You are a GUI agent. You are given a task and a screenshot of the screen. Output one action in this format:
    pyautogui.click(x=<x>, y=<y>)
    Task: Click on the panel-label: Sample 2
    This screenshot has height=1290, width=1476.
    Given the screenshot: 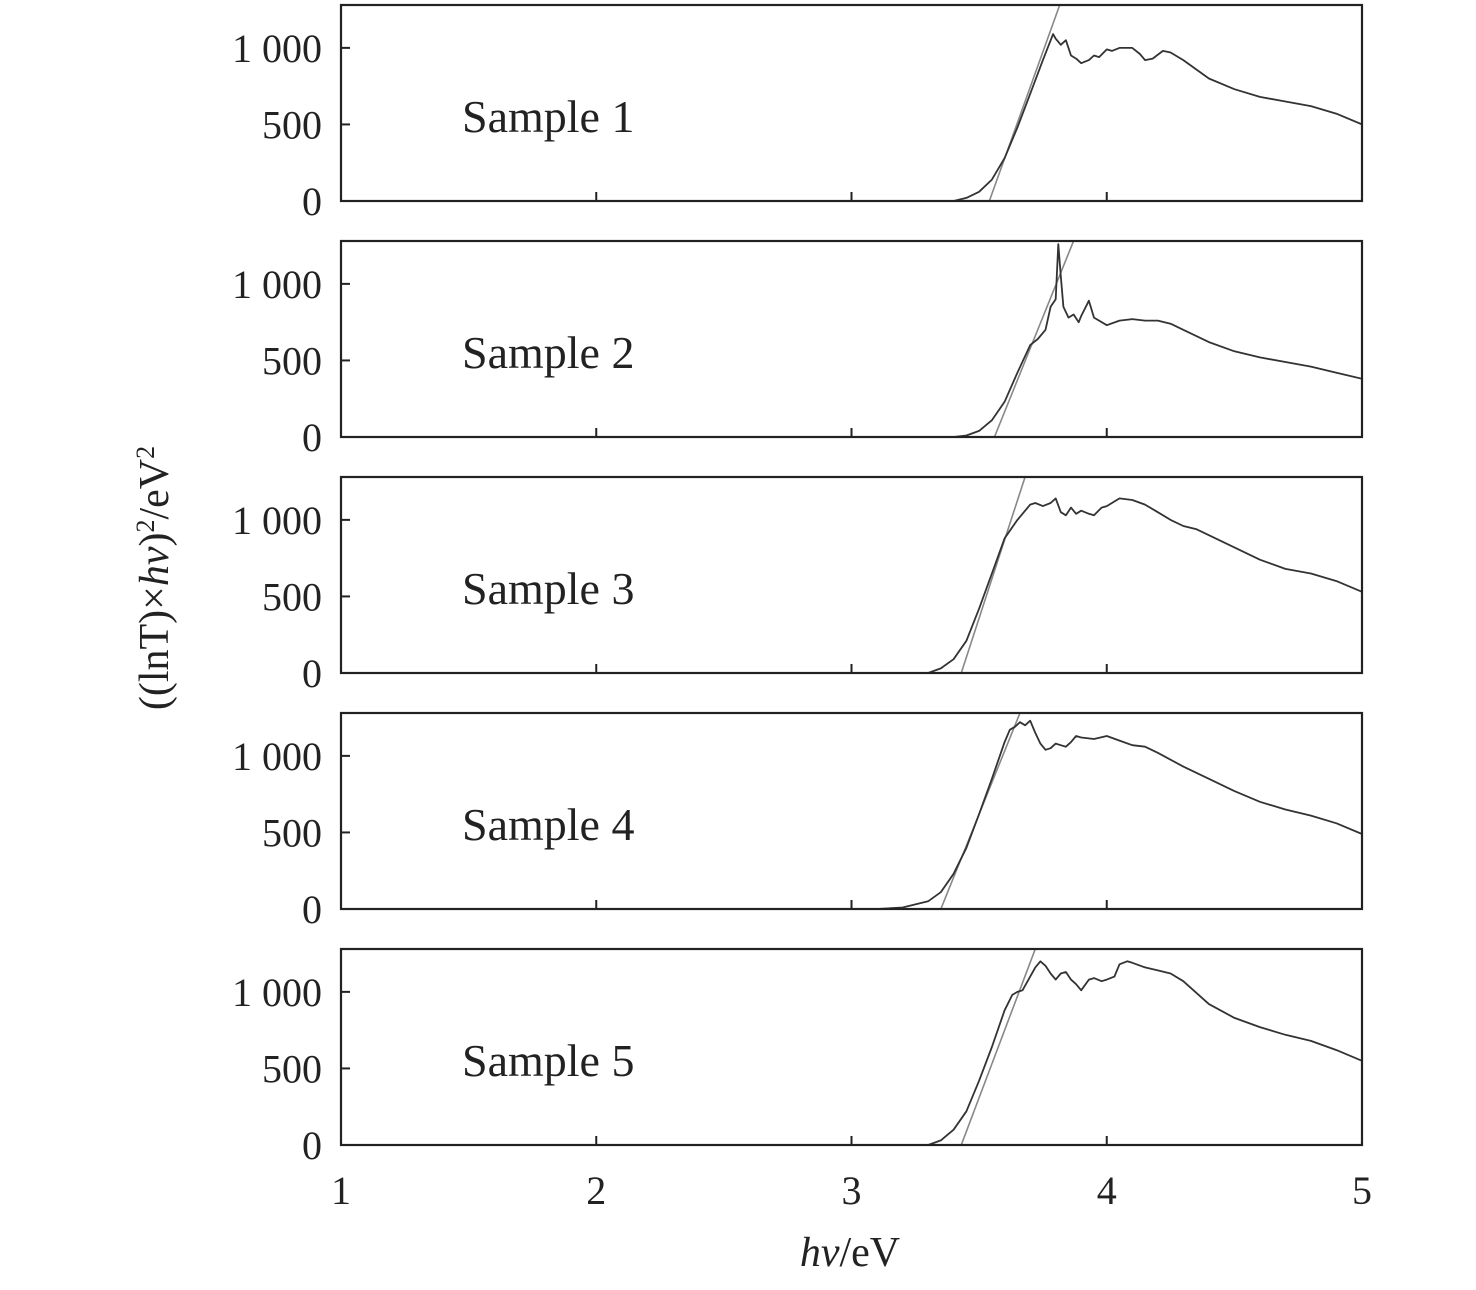 What is the action you would take?
    pyautogui.click(x=548, y=352)
    